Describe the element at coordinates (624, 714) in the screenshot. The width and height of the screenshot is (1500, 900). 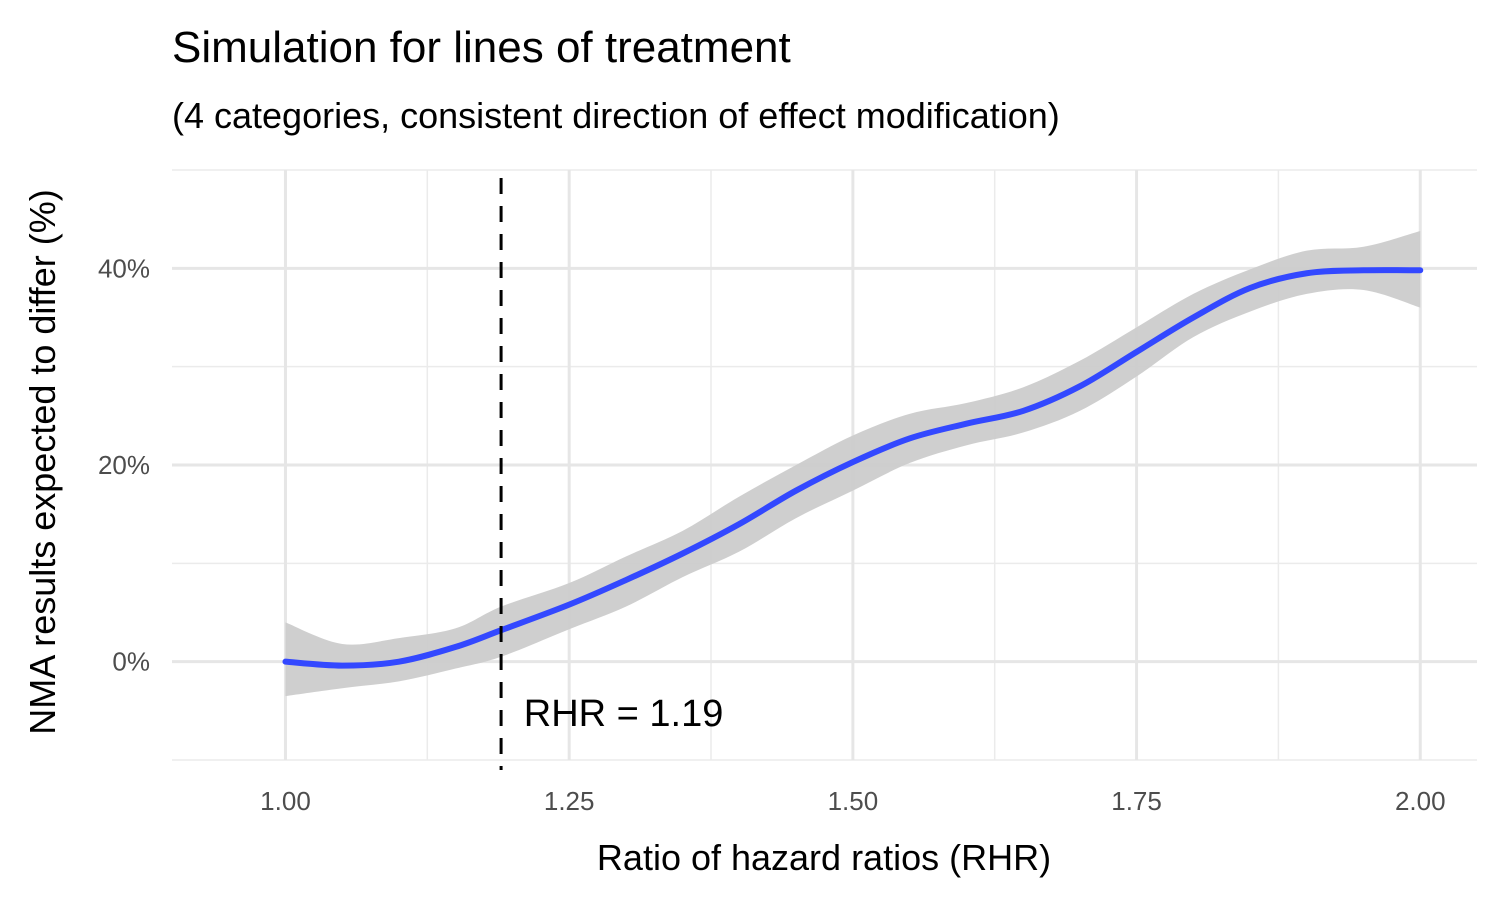
I see `rhr-annotation: RHR = 1.19` at that location.